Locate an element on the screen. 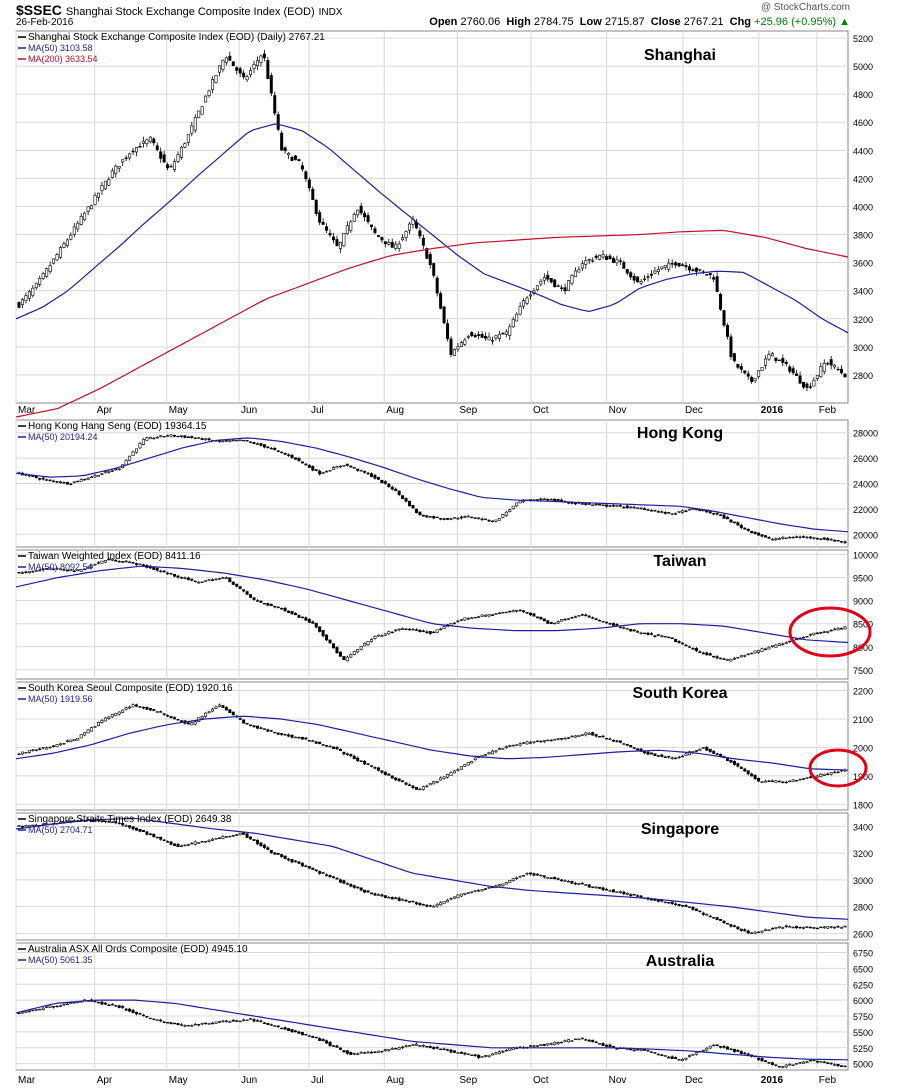 This screenshot has height=1089, width=900. y-tick-label: 3800 is located at coordinates (863, 236).